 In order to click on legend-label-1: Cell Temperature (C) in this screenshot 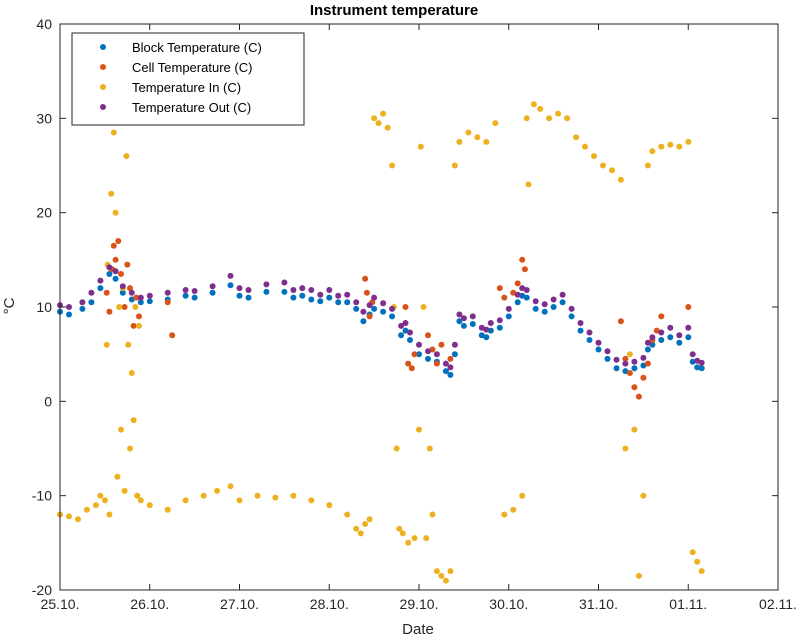, I will do `click(192, 67)`.